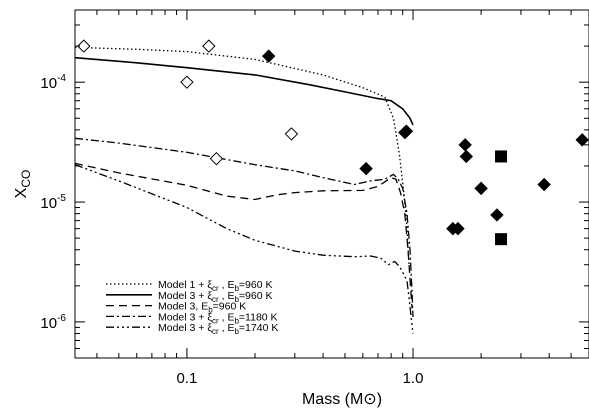 Image resolution: width=589 pixels, height=420 pixels. Describe the element at coordinates (53, 202) in the screenshot. I see `y-tick-label: 10⁻⁵` at that location.